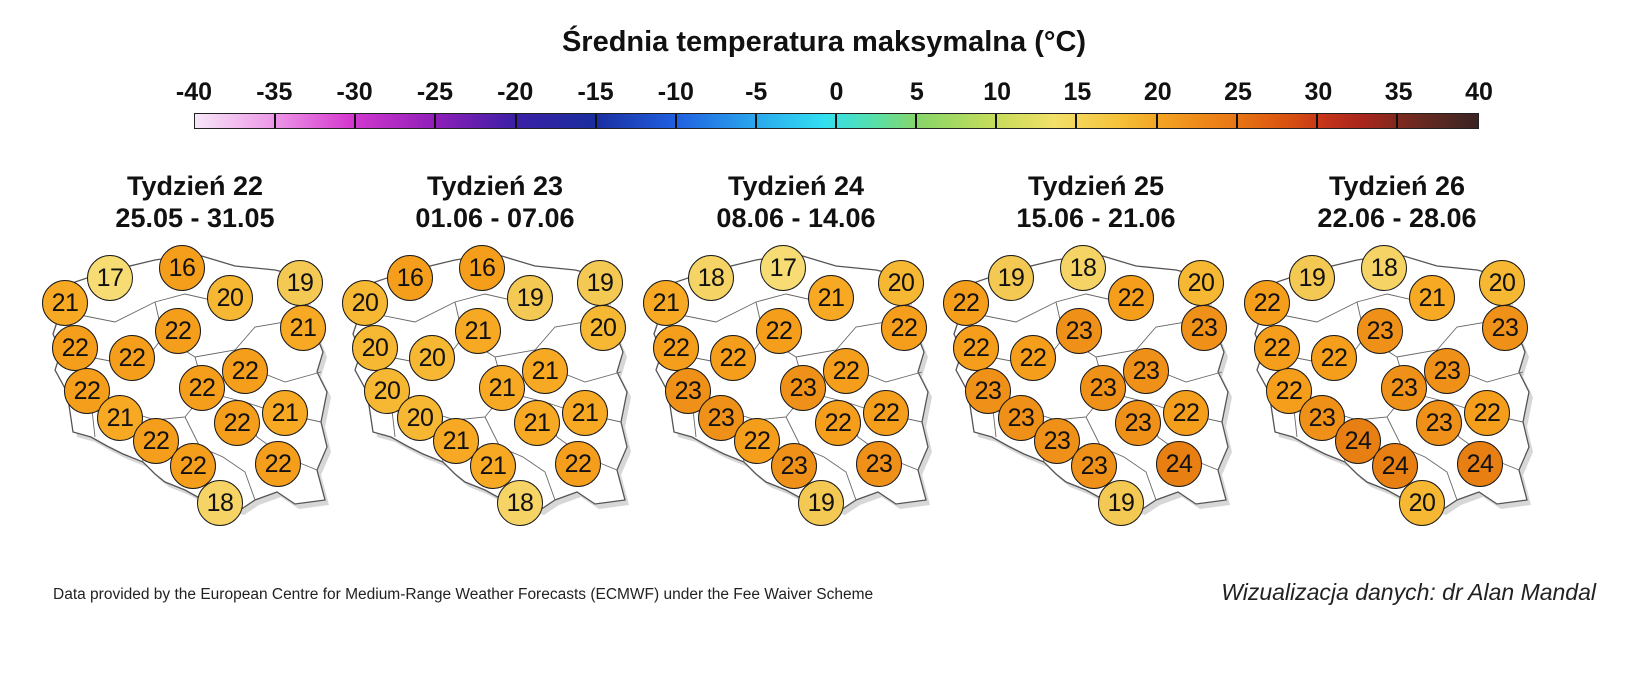 This screenshot has width=1648, height=681. Describe the element at coordinates (495, 218) in the screenshot. I see `week-date-range: 01.06 - 07.06` at that location.